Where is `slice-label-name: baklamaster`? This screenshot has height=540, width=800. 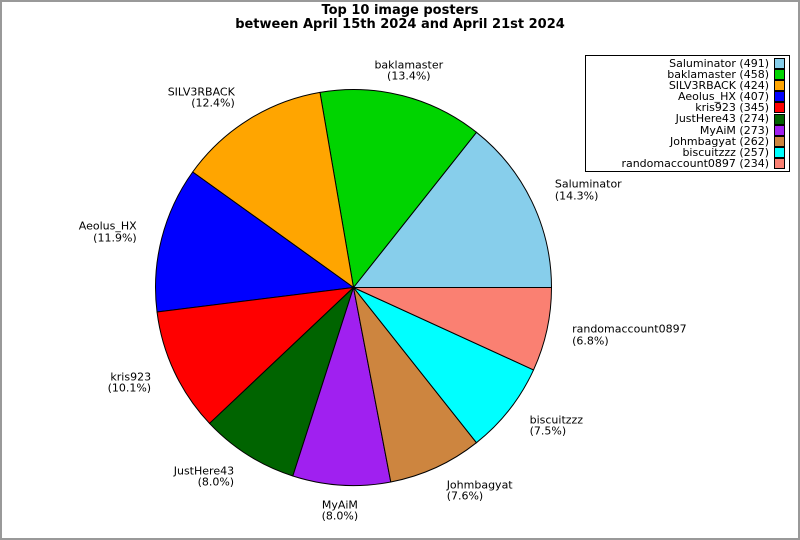
slice-label-name: baklamaster is located at coordinates (409, 65).